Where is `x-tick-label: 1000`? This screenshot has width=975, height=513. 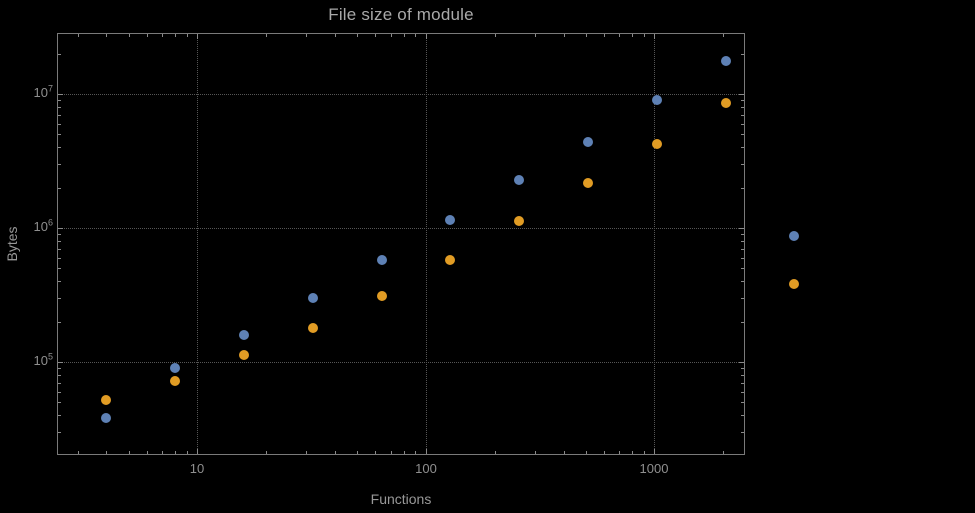
x-tick-label: 1000 is located at coordinates (654, 468).